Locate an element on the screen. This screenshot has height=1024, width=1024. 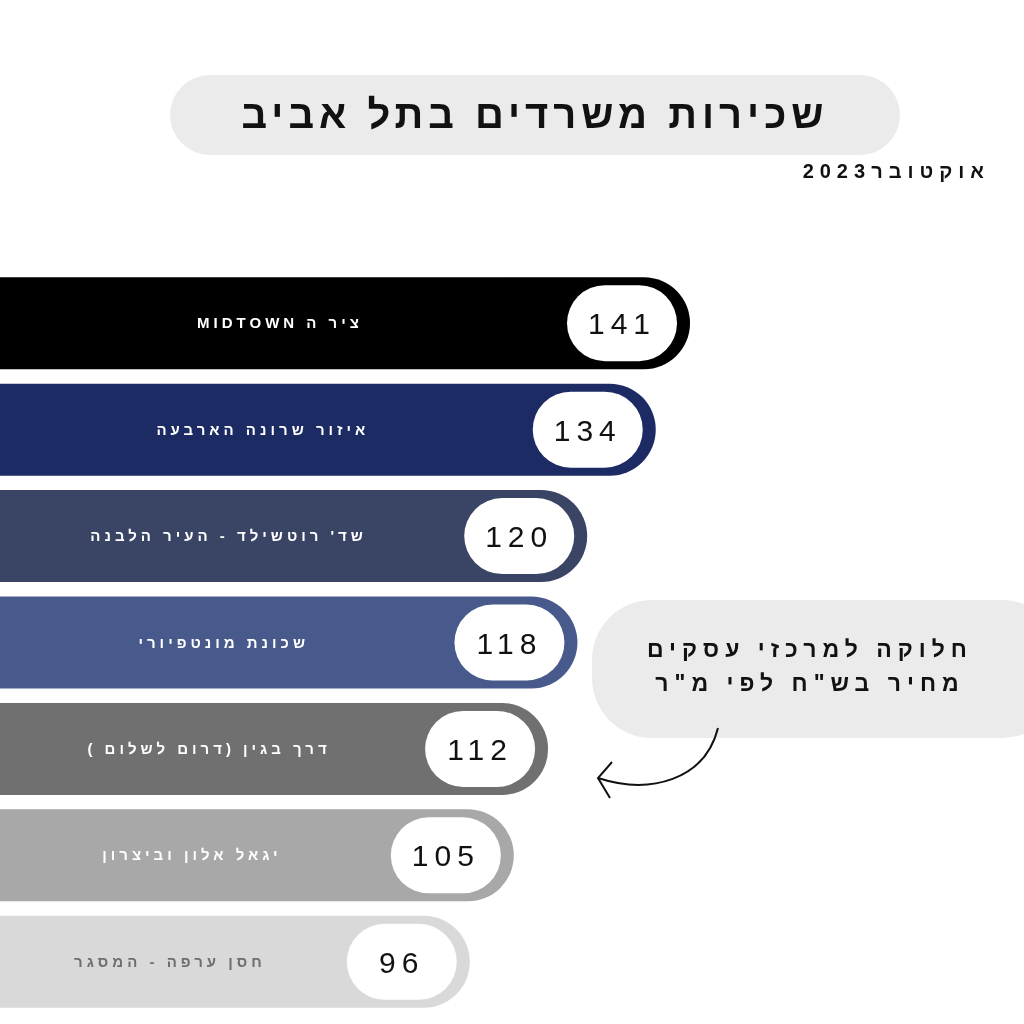
data-label: 105 is located at coordinates (445, 856).